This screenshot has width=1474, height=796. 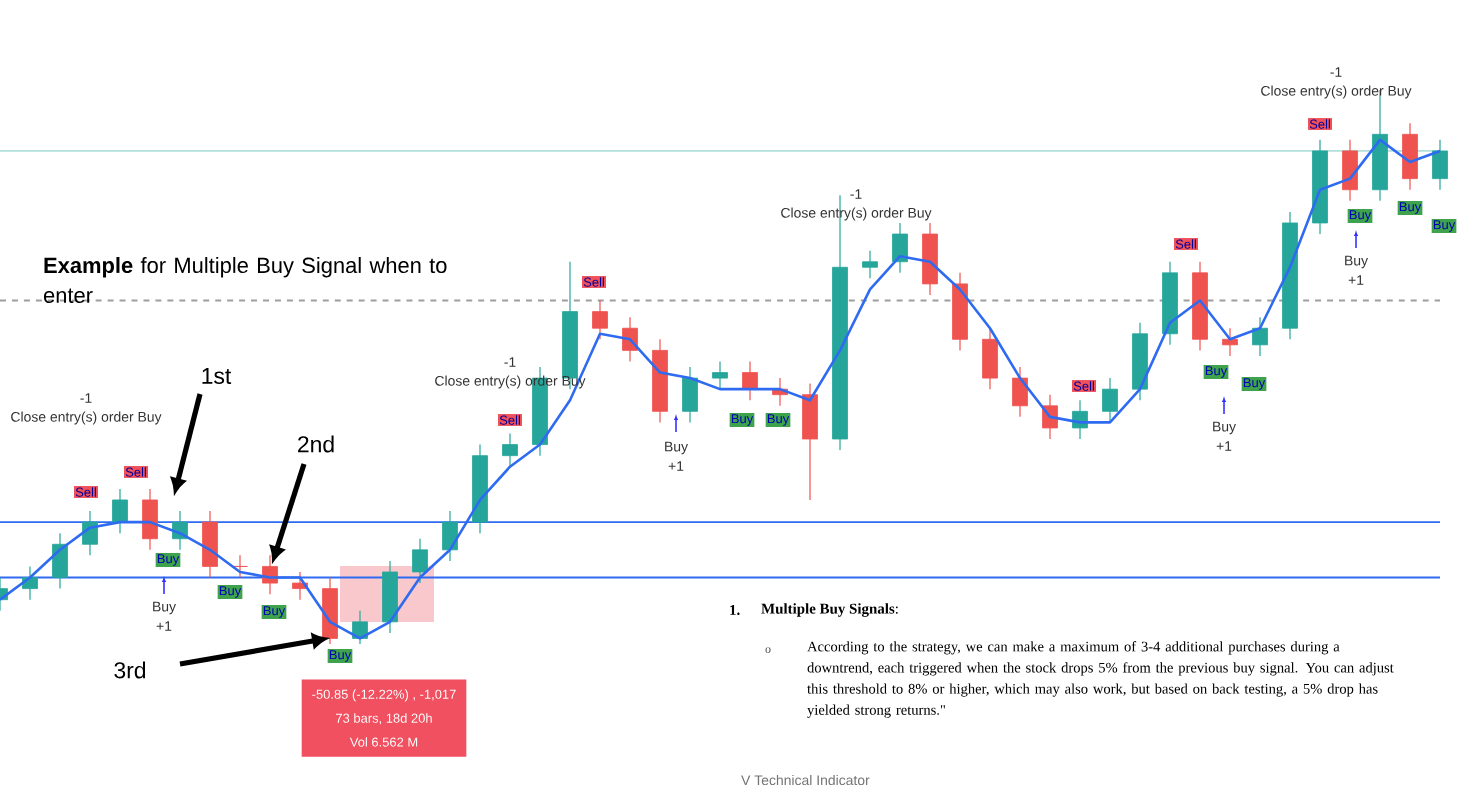 I want to click on text: 3rd, so click(x=130, y=670).